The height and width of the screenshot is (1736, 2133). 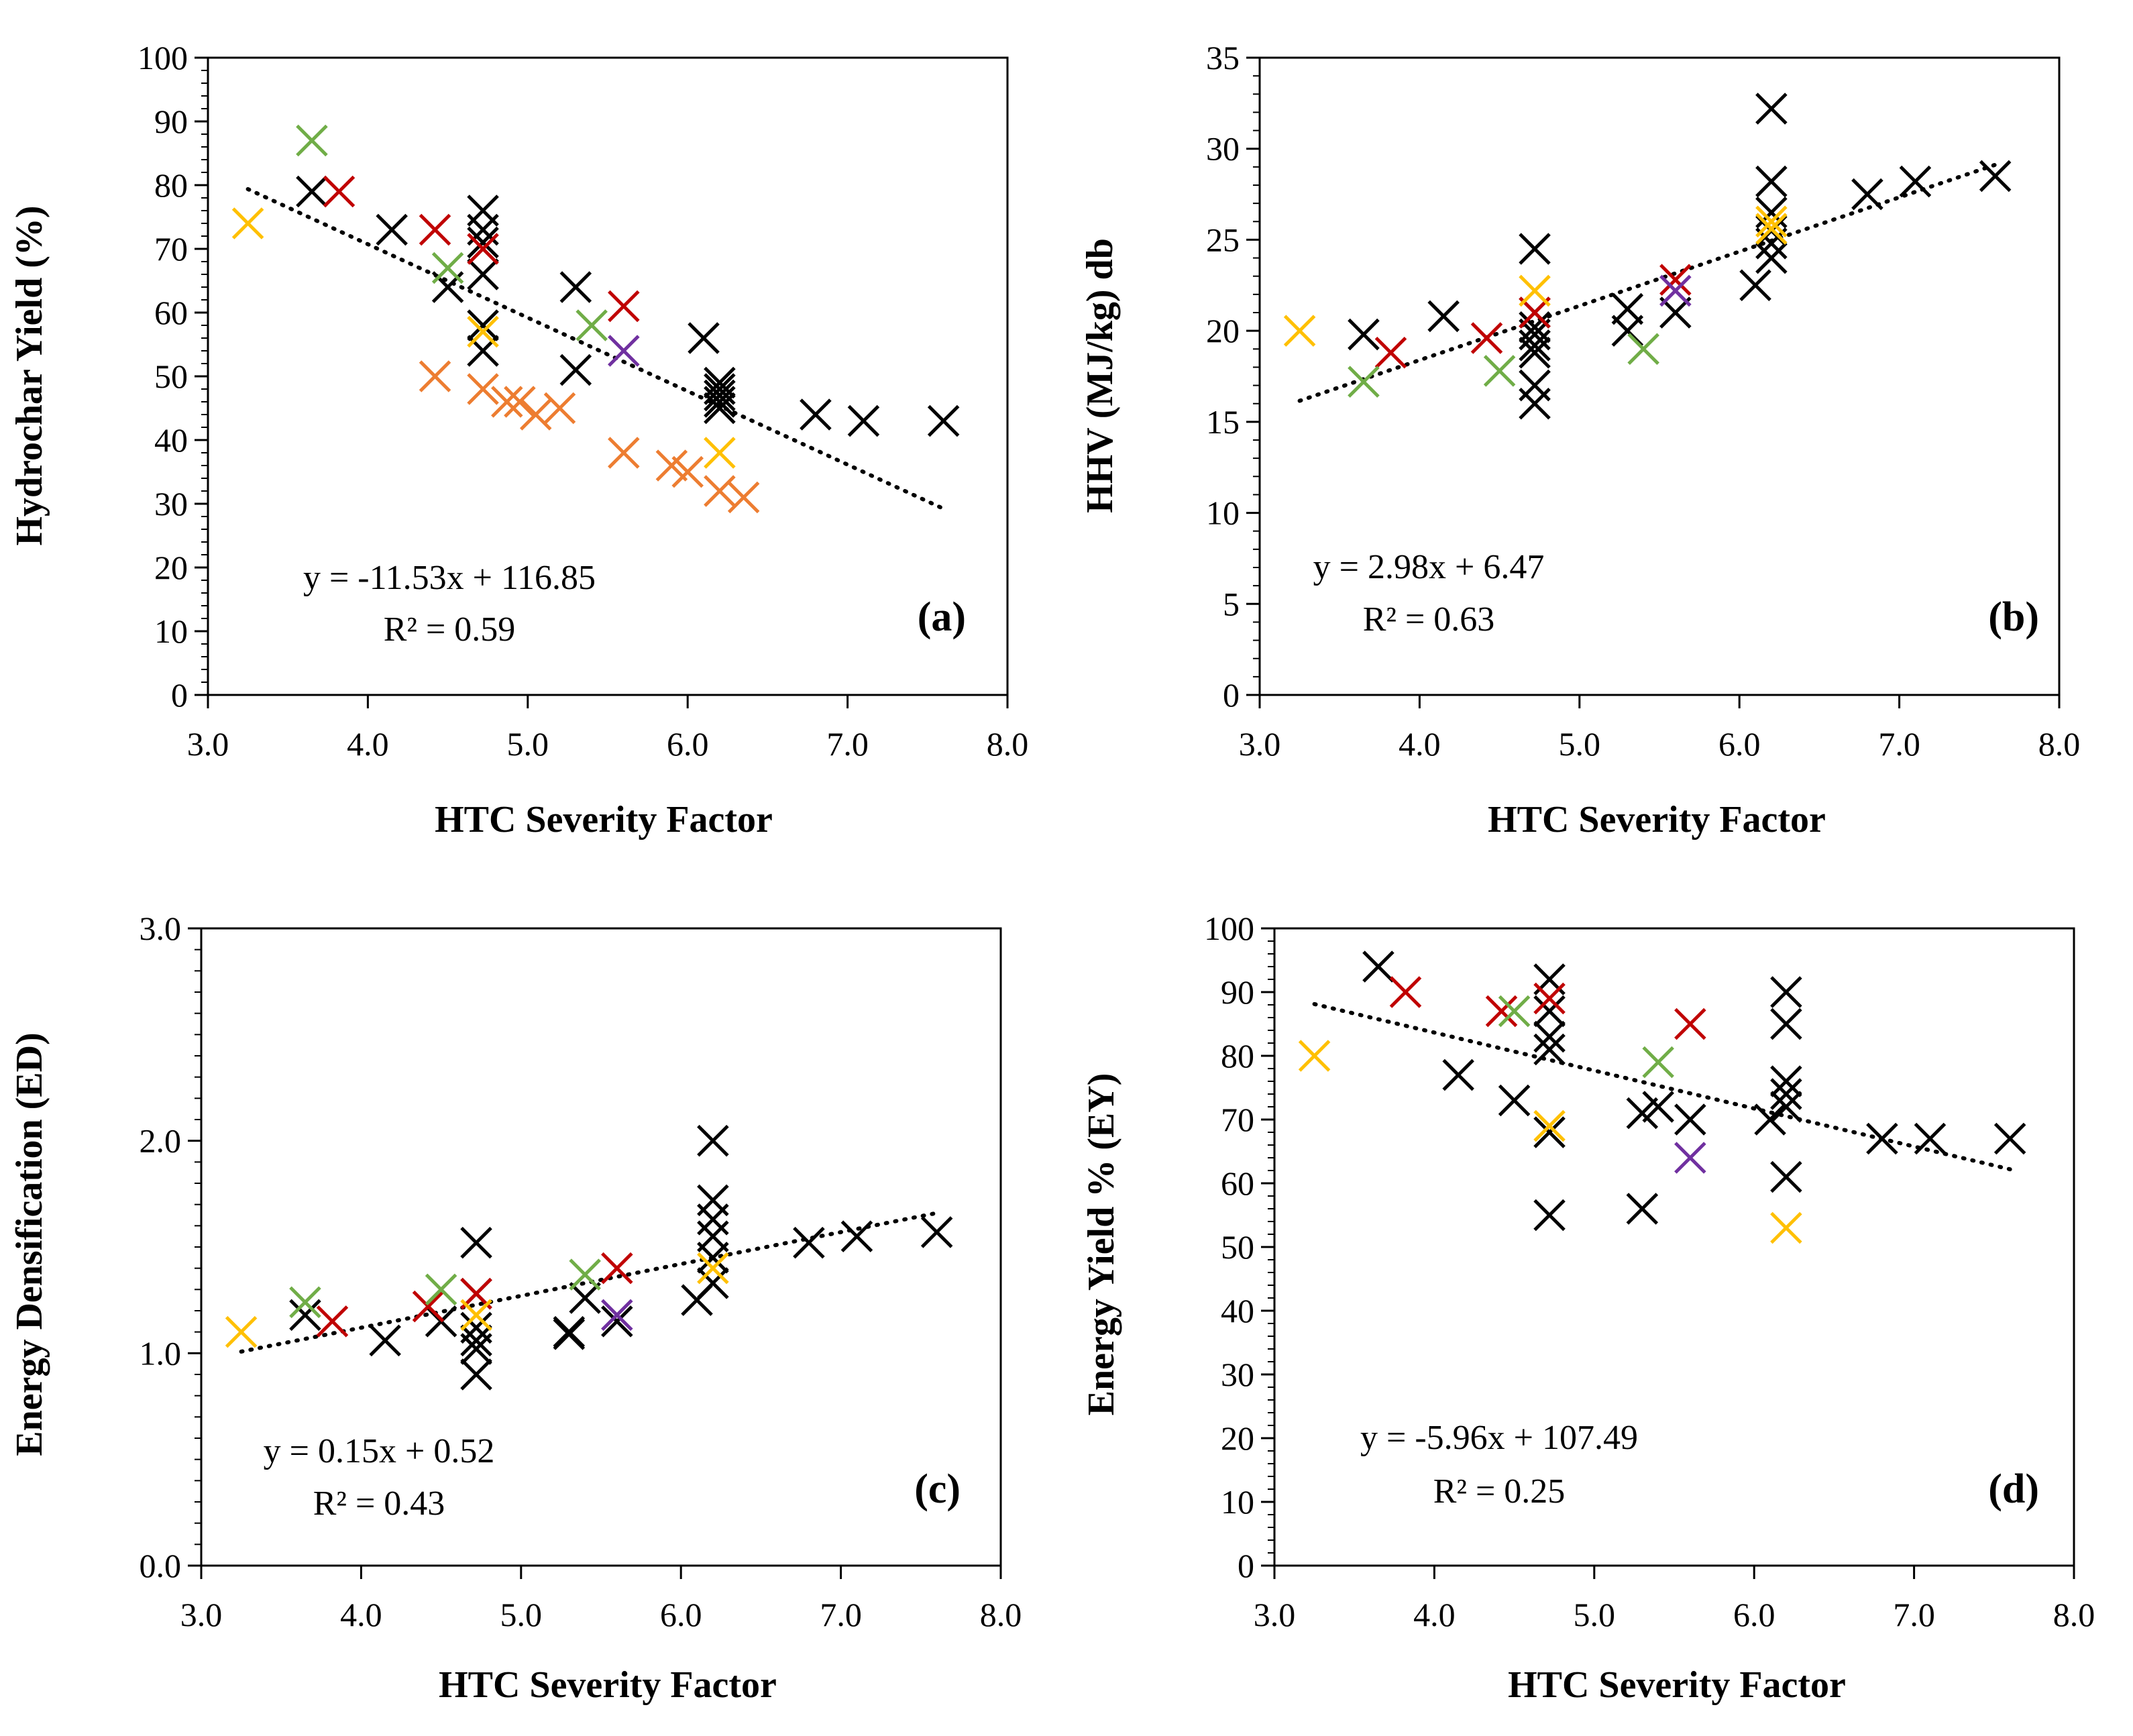 What do you see at coordinates (171, 631) in the screenshot?
I see `y-tick-label: 10` at bounding box center [171, 631].